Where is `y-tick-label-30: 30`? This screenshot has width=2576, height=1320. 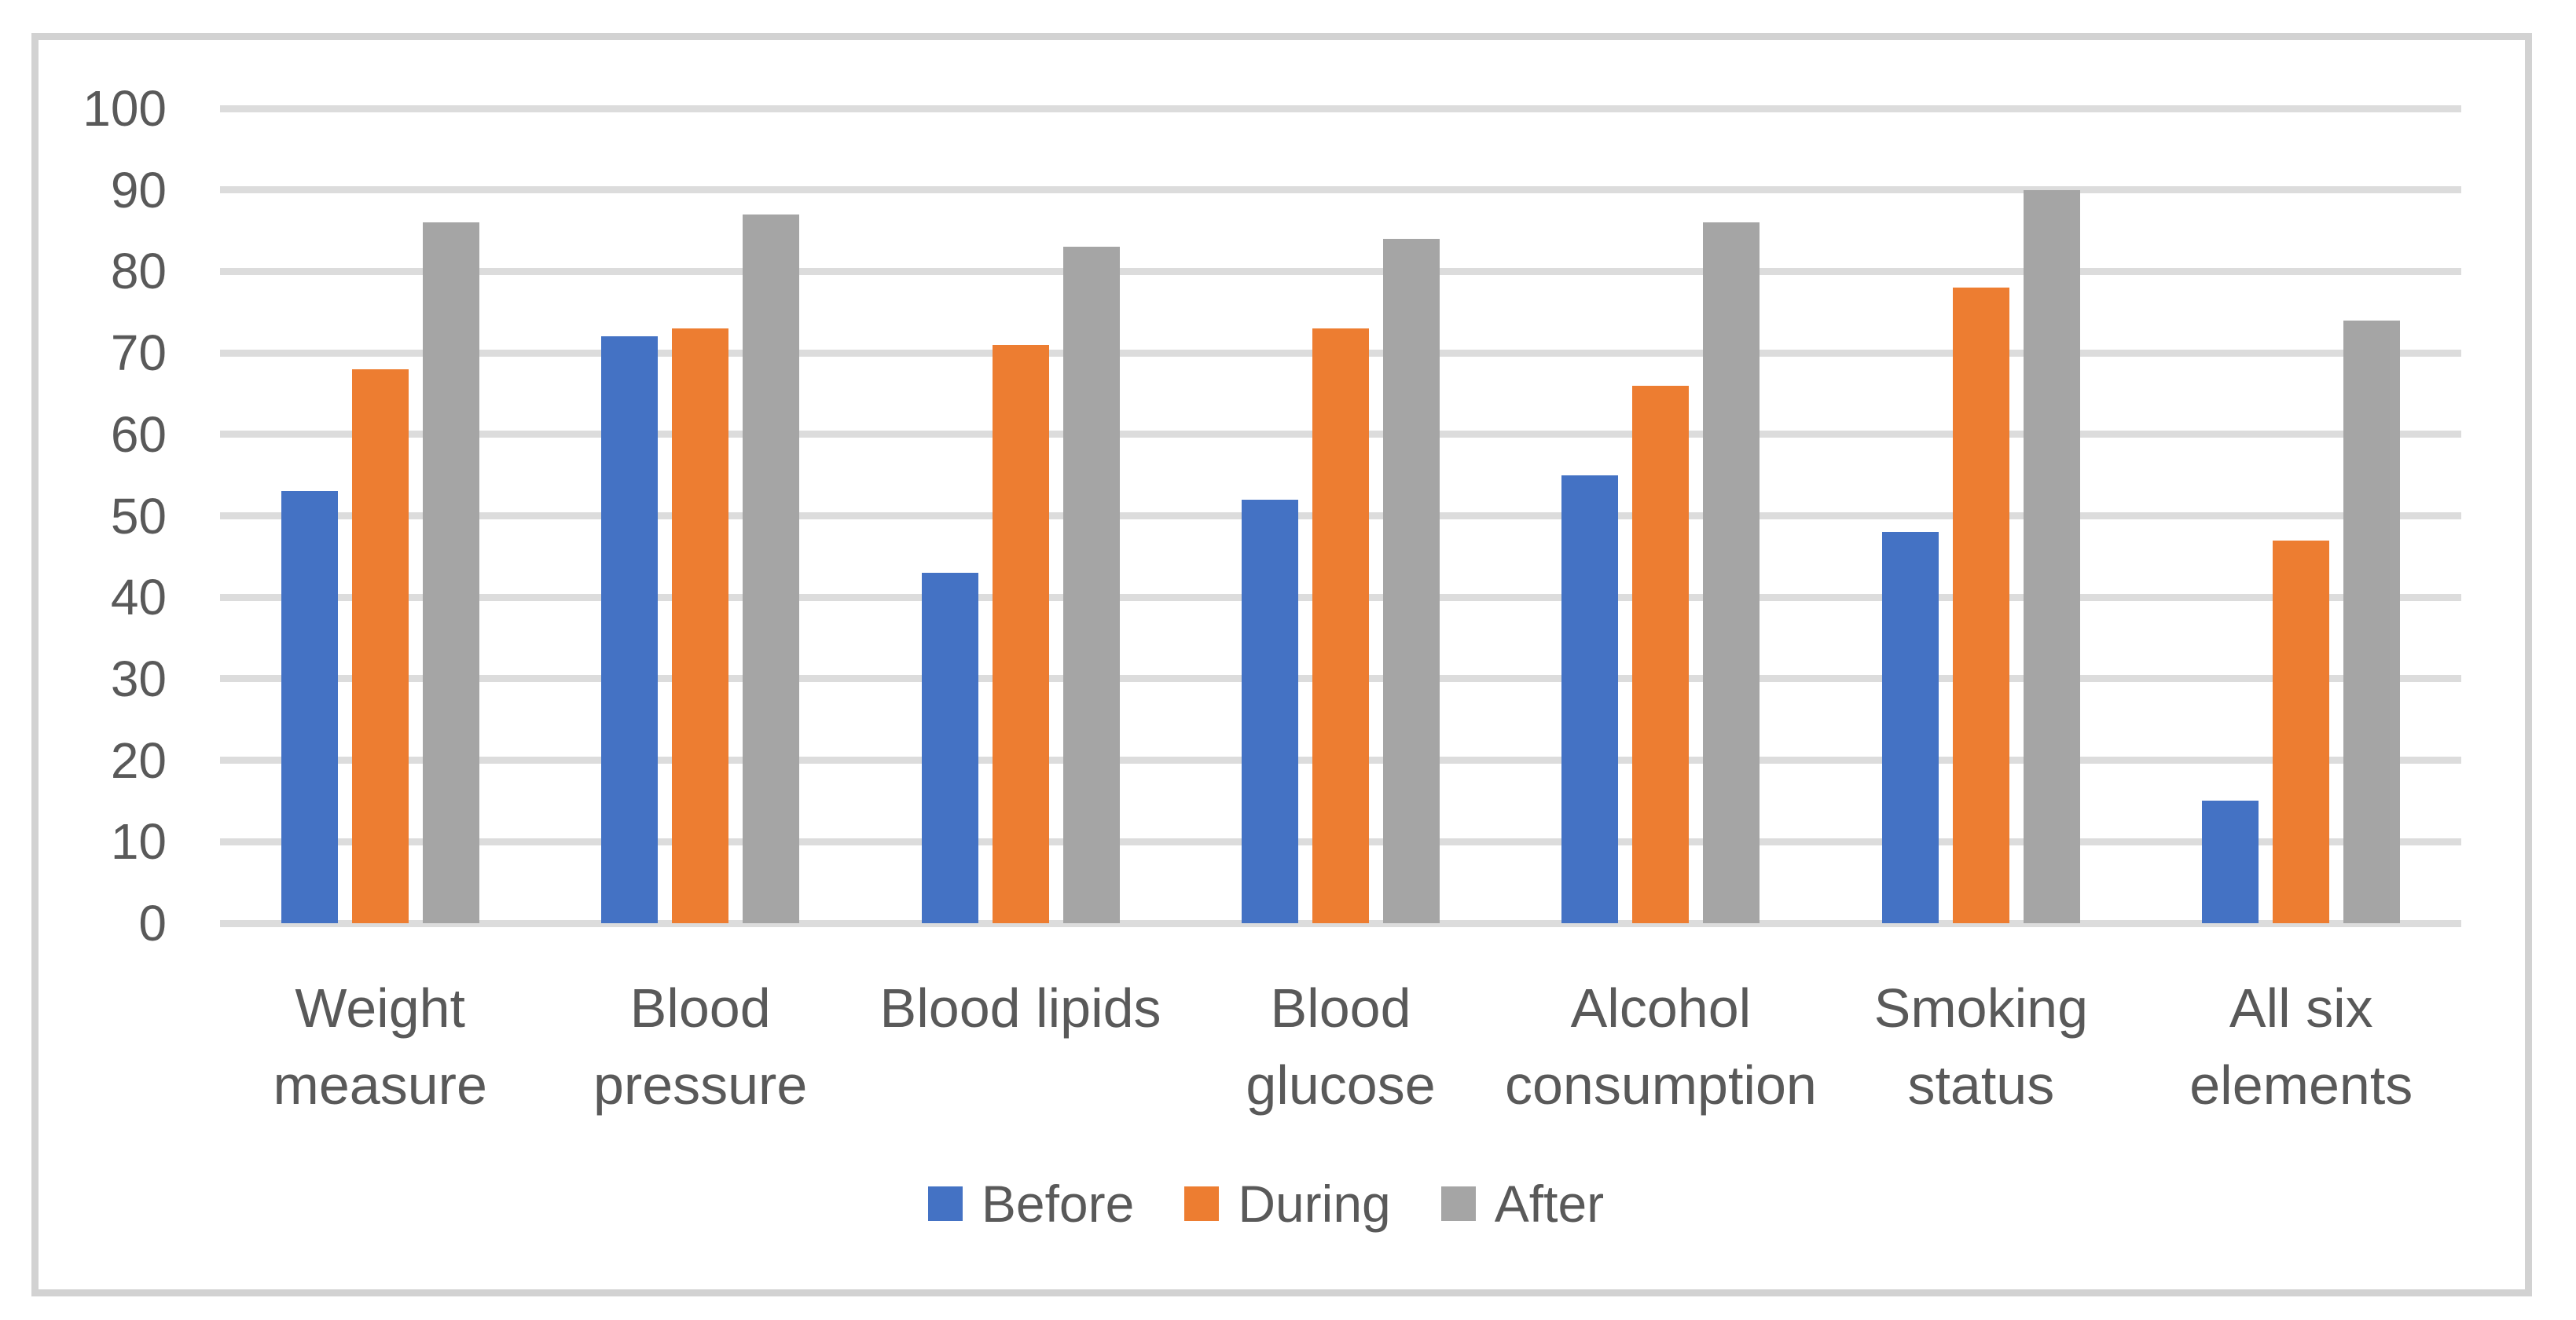
y-tick-label-30: 30 is located at coordinates (138, 678).